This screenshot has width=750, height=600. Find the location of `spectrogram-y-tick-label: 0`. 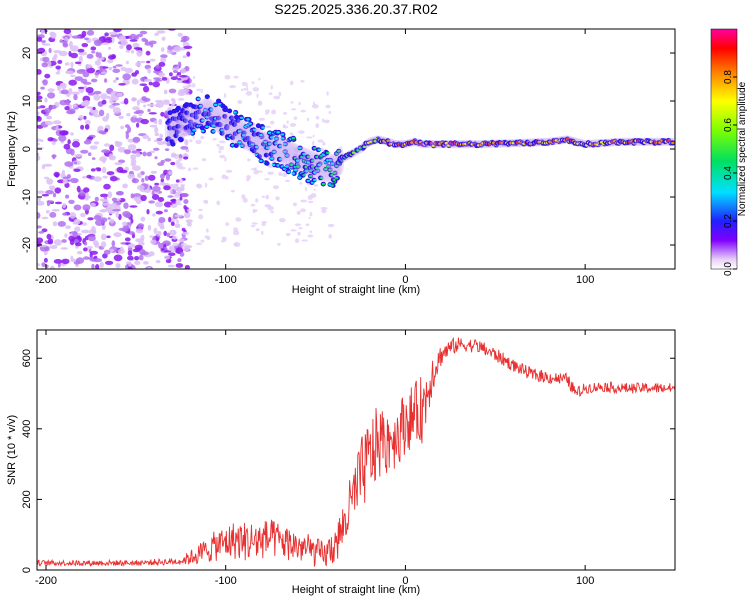

spectrogram-y-tick-label: 0 is located at coordinates (27, 149).